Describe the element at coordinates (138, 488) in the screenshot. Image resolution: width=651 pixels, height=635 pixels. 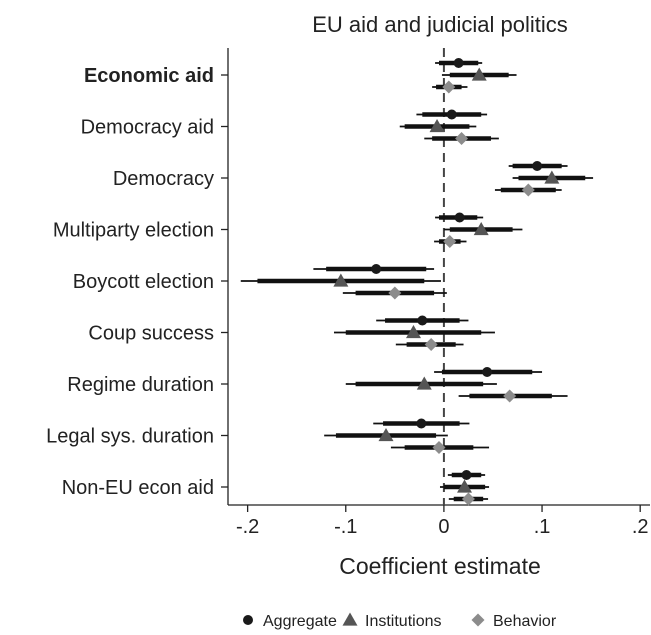
I see `category-label: Non-EU econ aid` at that location.